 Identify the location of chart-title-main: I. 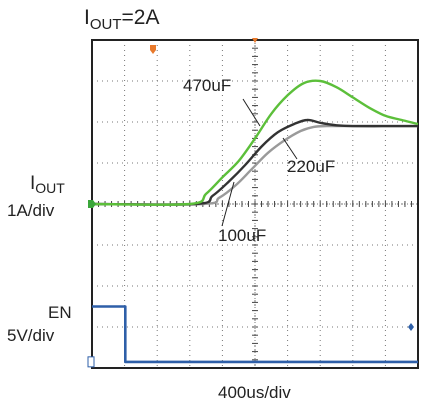
(87, 17).